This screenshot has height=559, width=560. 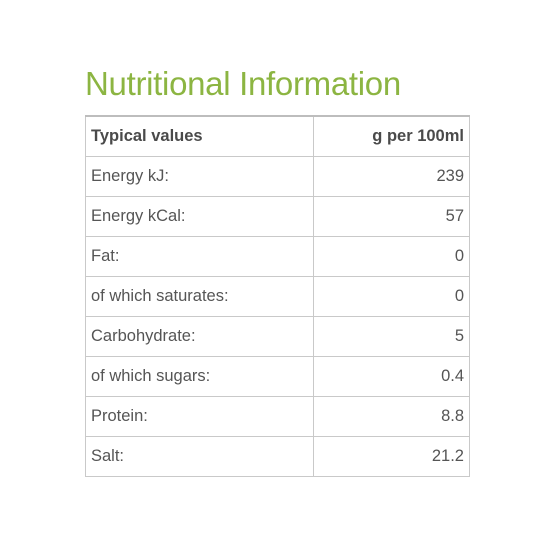 I want to click on row-value: 5, so click(x=391, y=336).